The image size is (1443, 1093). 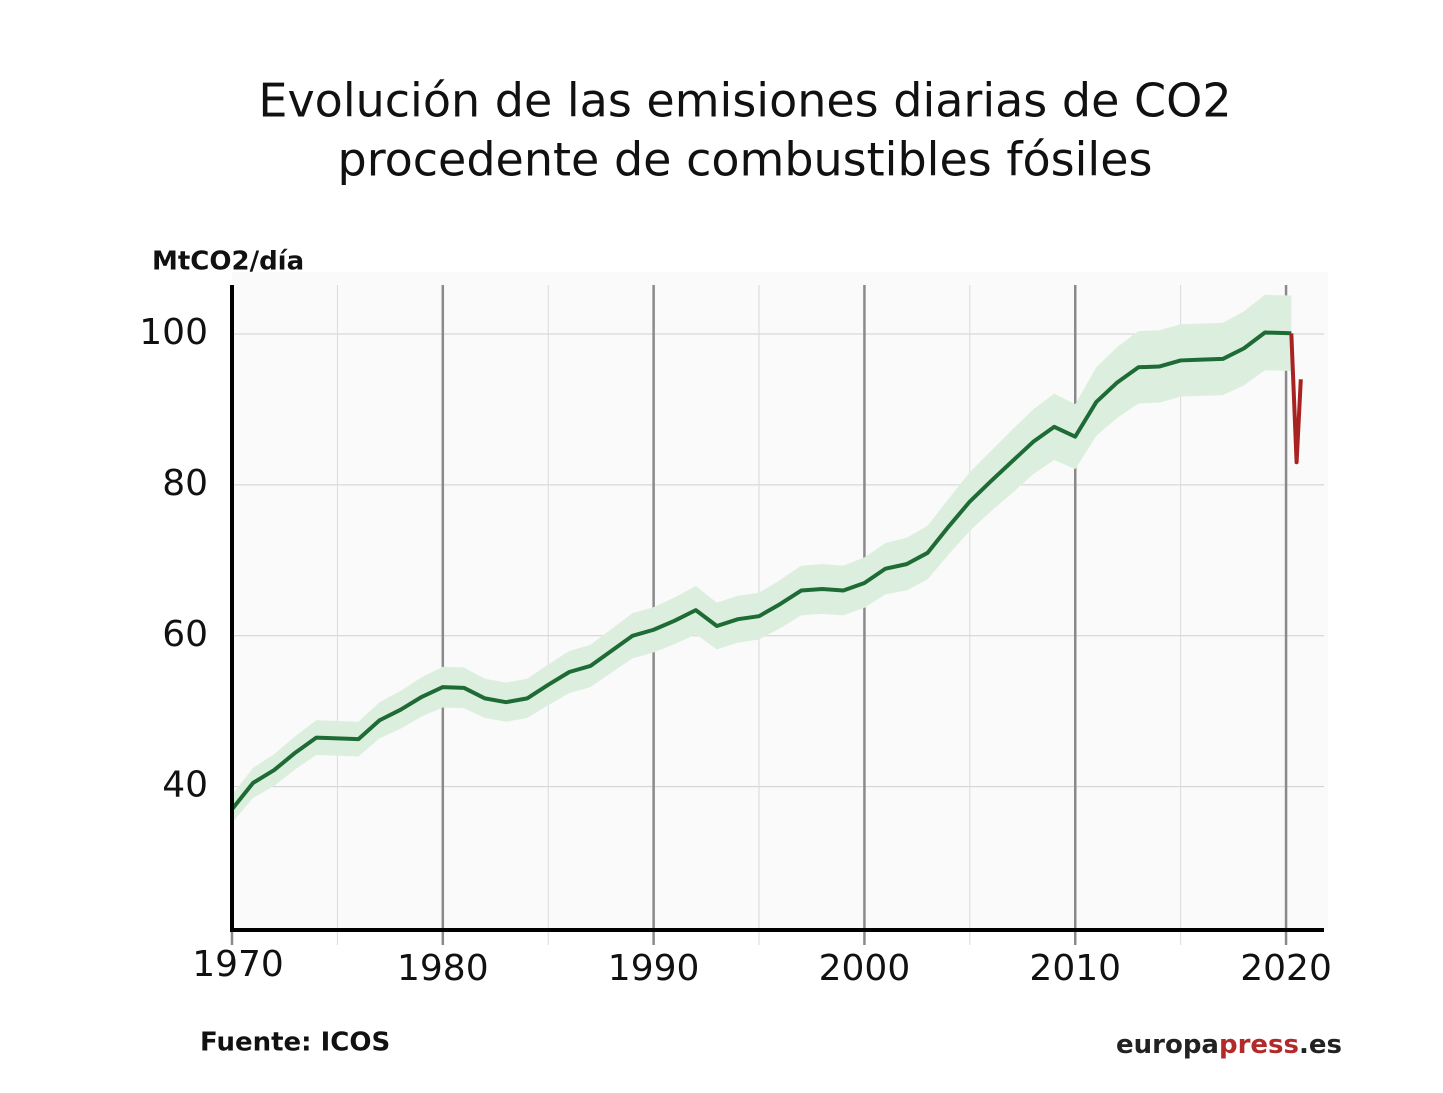 I want to click on x-tick-label: 2000, so click(x=865, y=968).